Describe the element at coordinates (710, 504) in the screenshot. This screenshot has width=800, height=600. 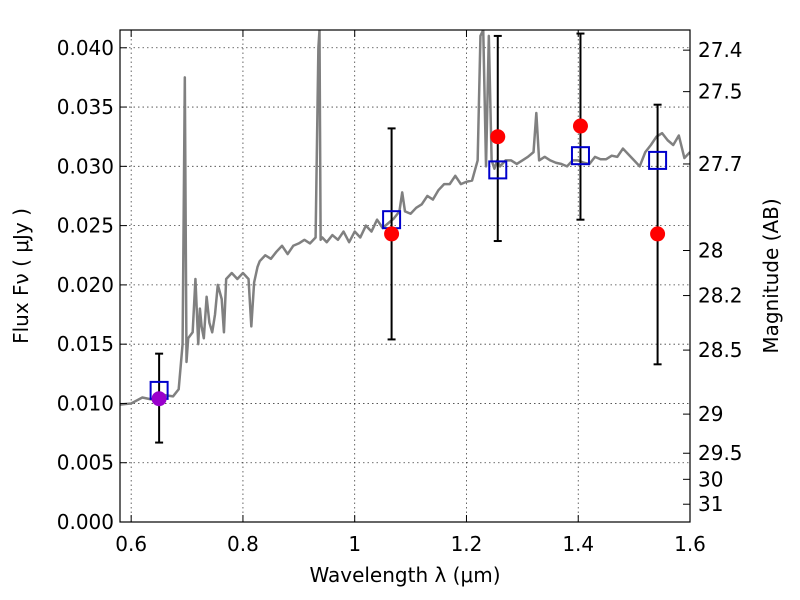
I see `magnitude-tick-label: 31` at that location.